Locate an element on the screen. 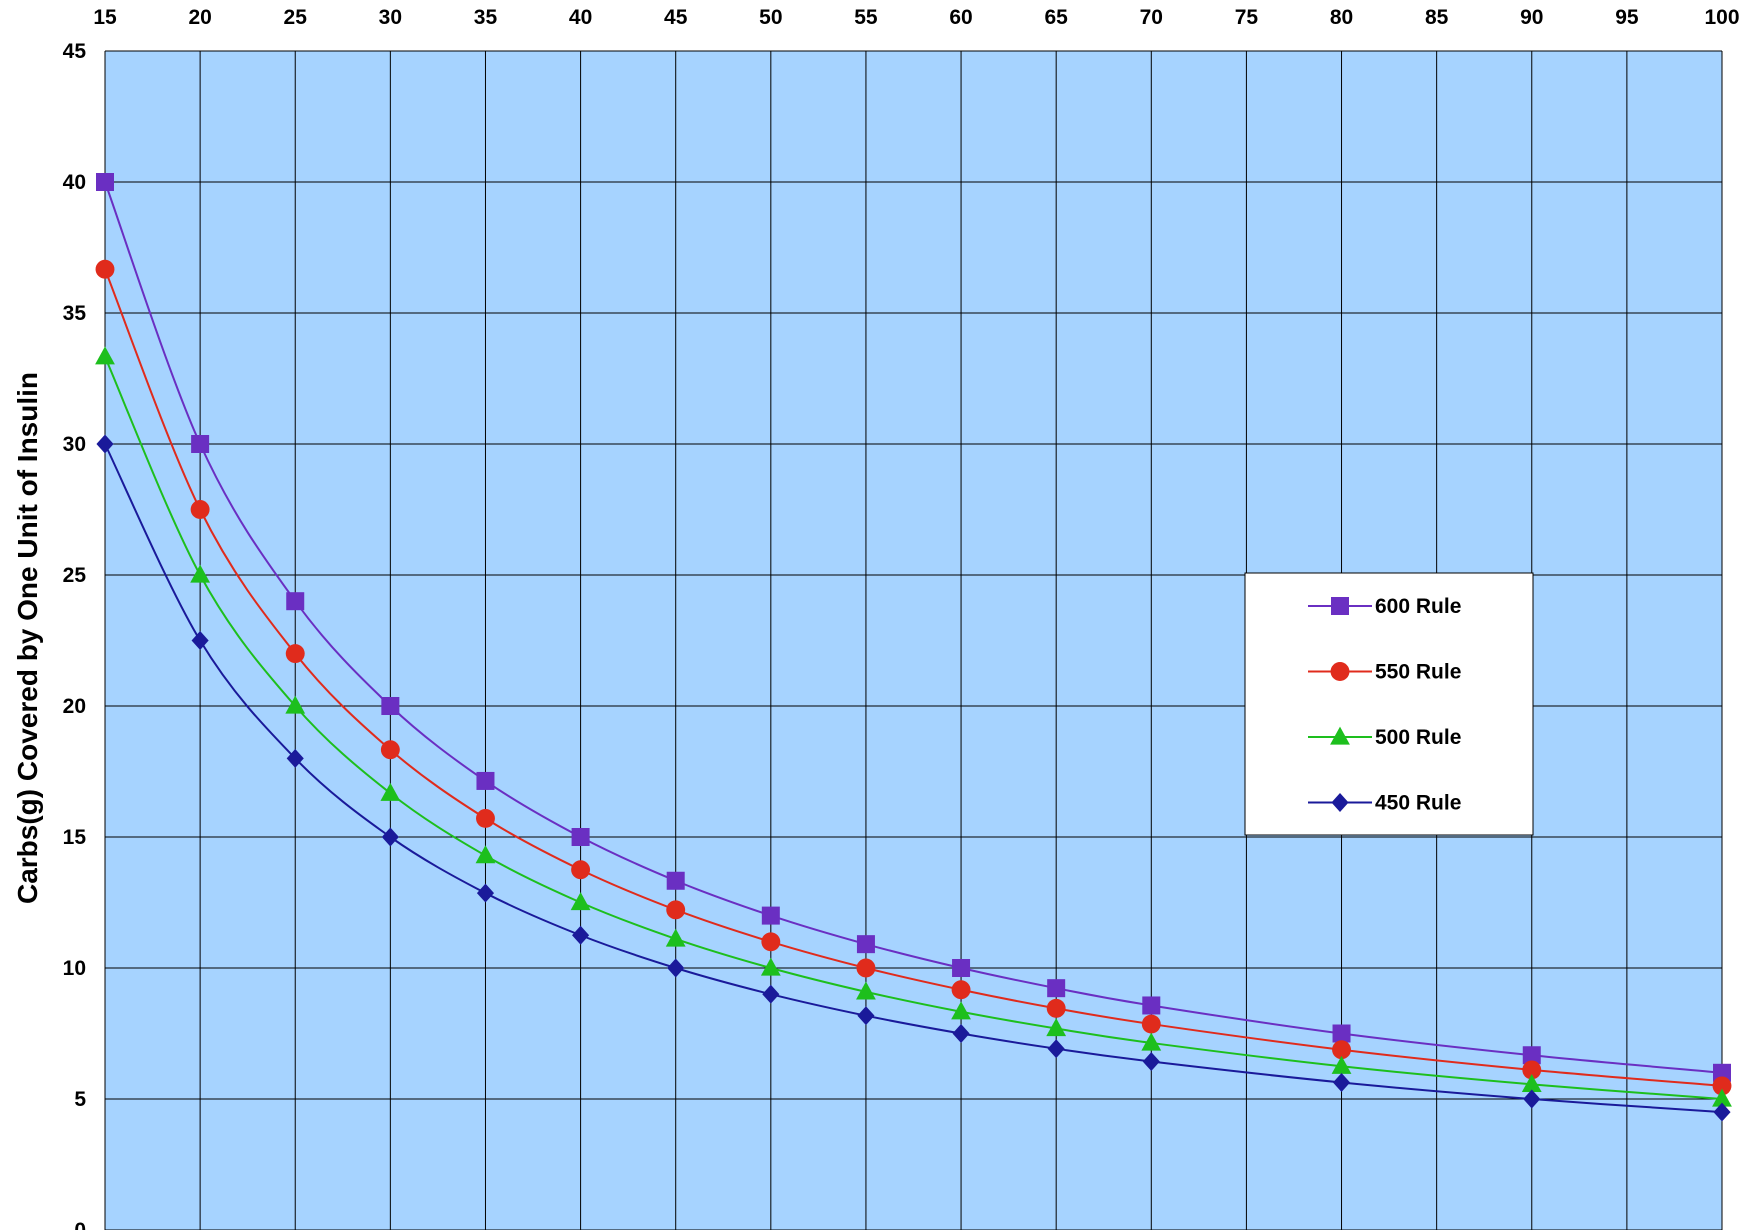  x-tick-label: 90 is located at coordinates (1531, 17).